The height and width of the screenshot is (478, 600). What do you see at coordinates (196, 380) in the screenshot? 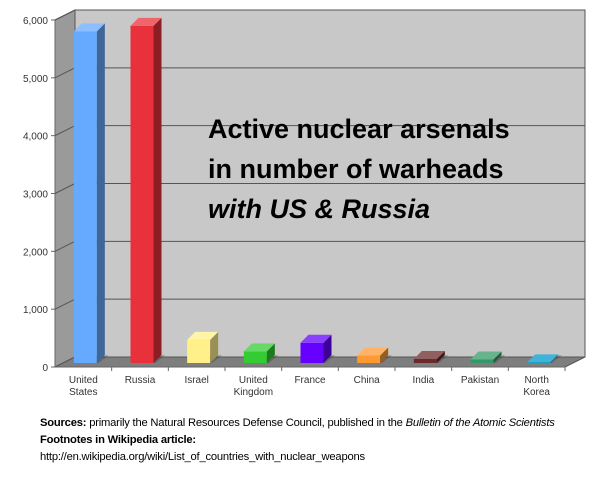
I see `x-tick-label: Israel` at bounding box center [196, 380].